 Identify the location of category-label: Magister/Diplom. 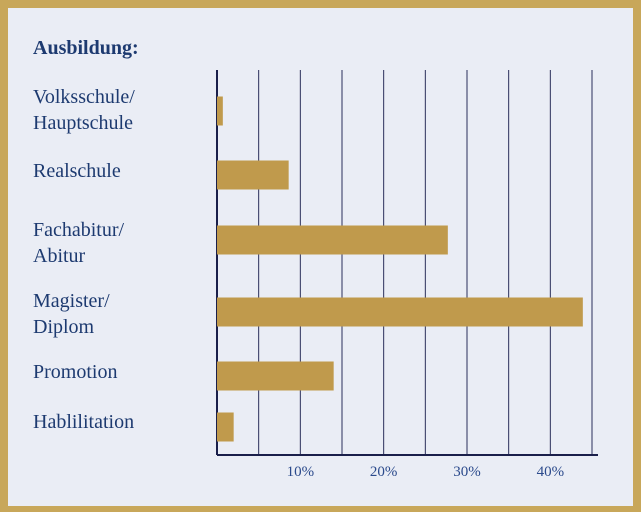
(71, 314).